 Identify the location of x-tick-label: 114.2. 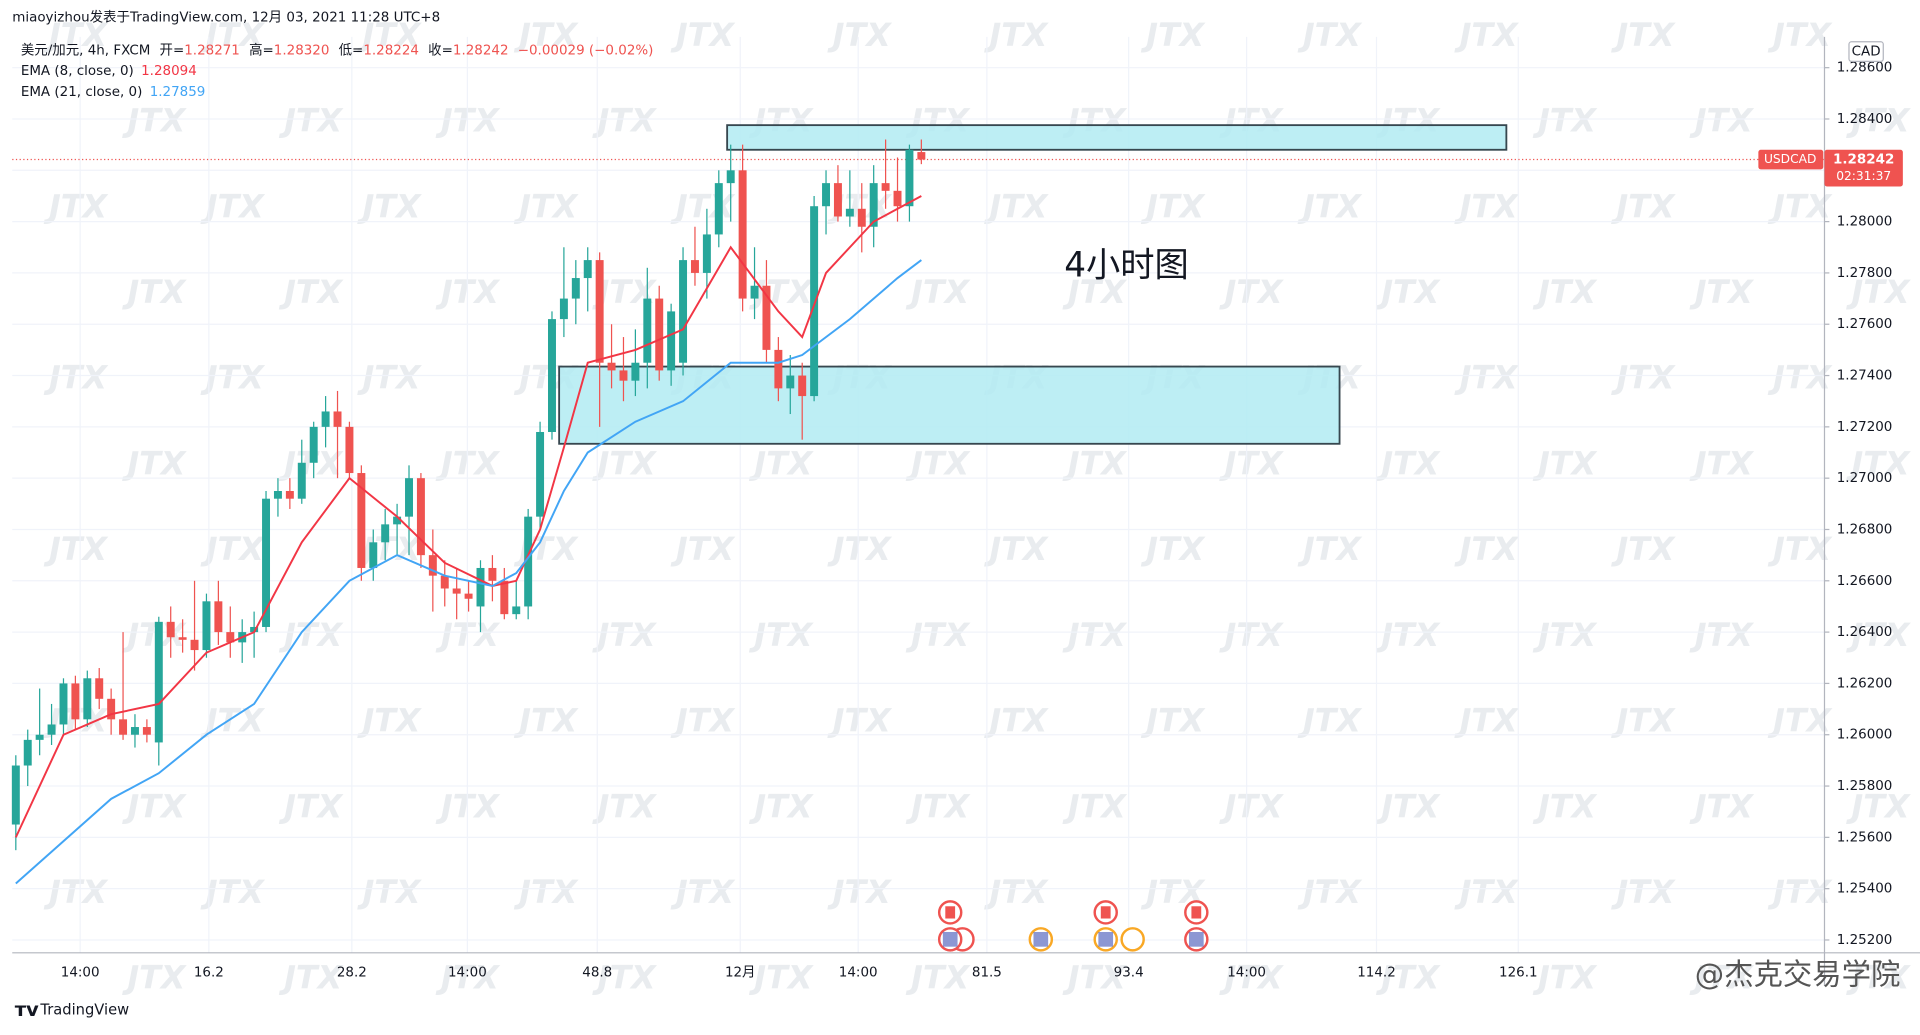
(1376, 972).